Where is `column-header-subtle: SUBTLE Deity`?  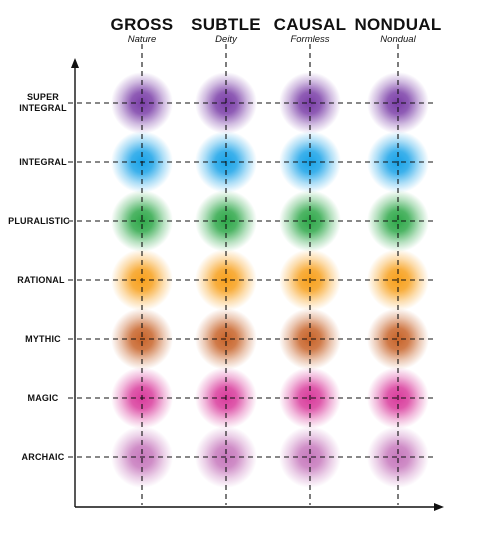 column-header-subtle: SUBTLE Deity is located at coordinates (226, 31).